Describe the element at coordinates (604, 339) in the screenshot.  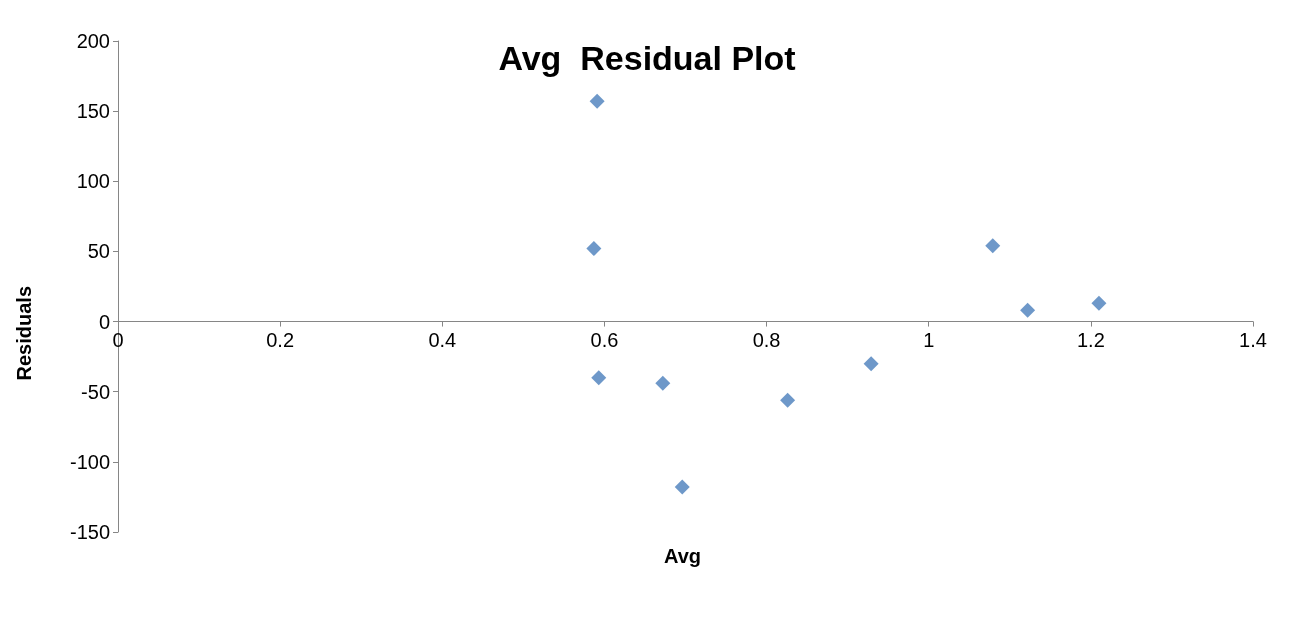
I see `x-tick-label: 0.6` at that location.